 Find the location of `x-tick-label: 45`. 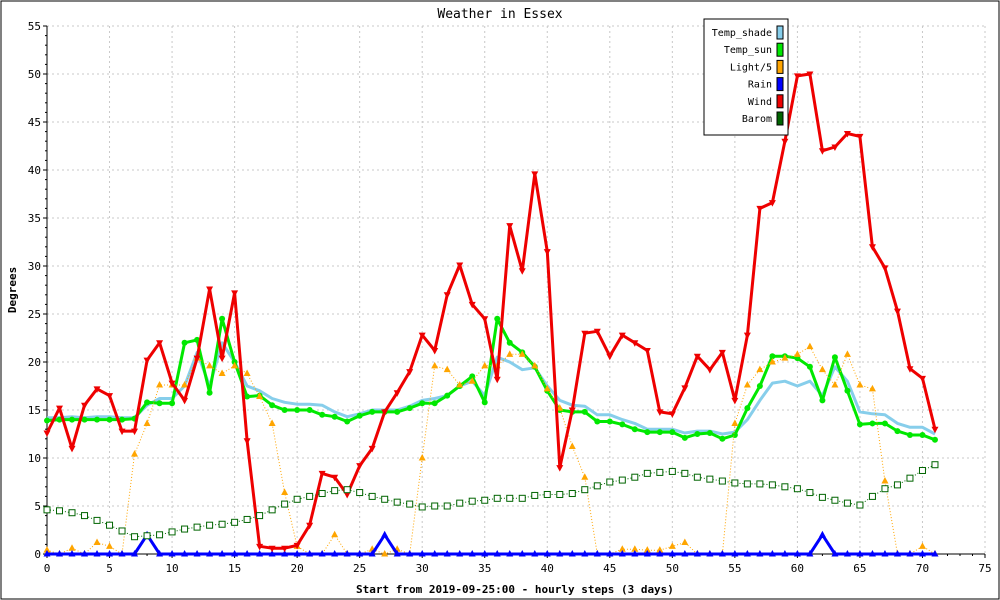

x-tick-label: 45 is located at coordinates (609, 568).